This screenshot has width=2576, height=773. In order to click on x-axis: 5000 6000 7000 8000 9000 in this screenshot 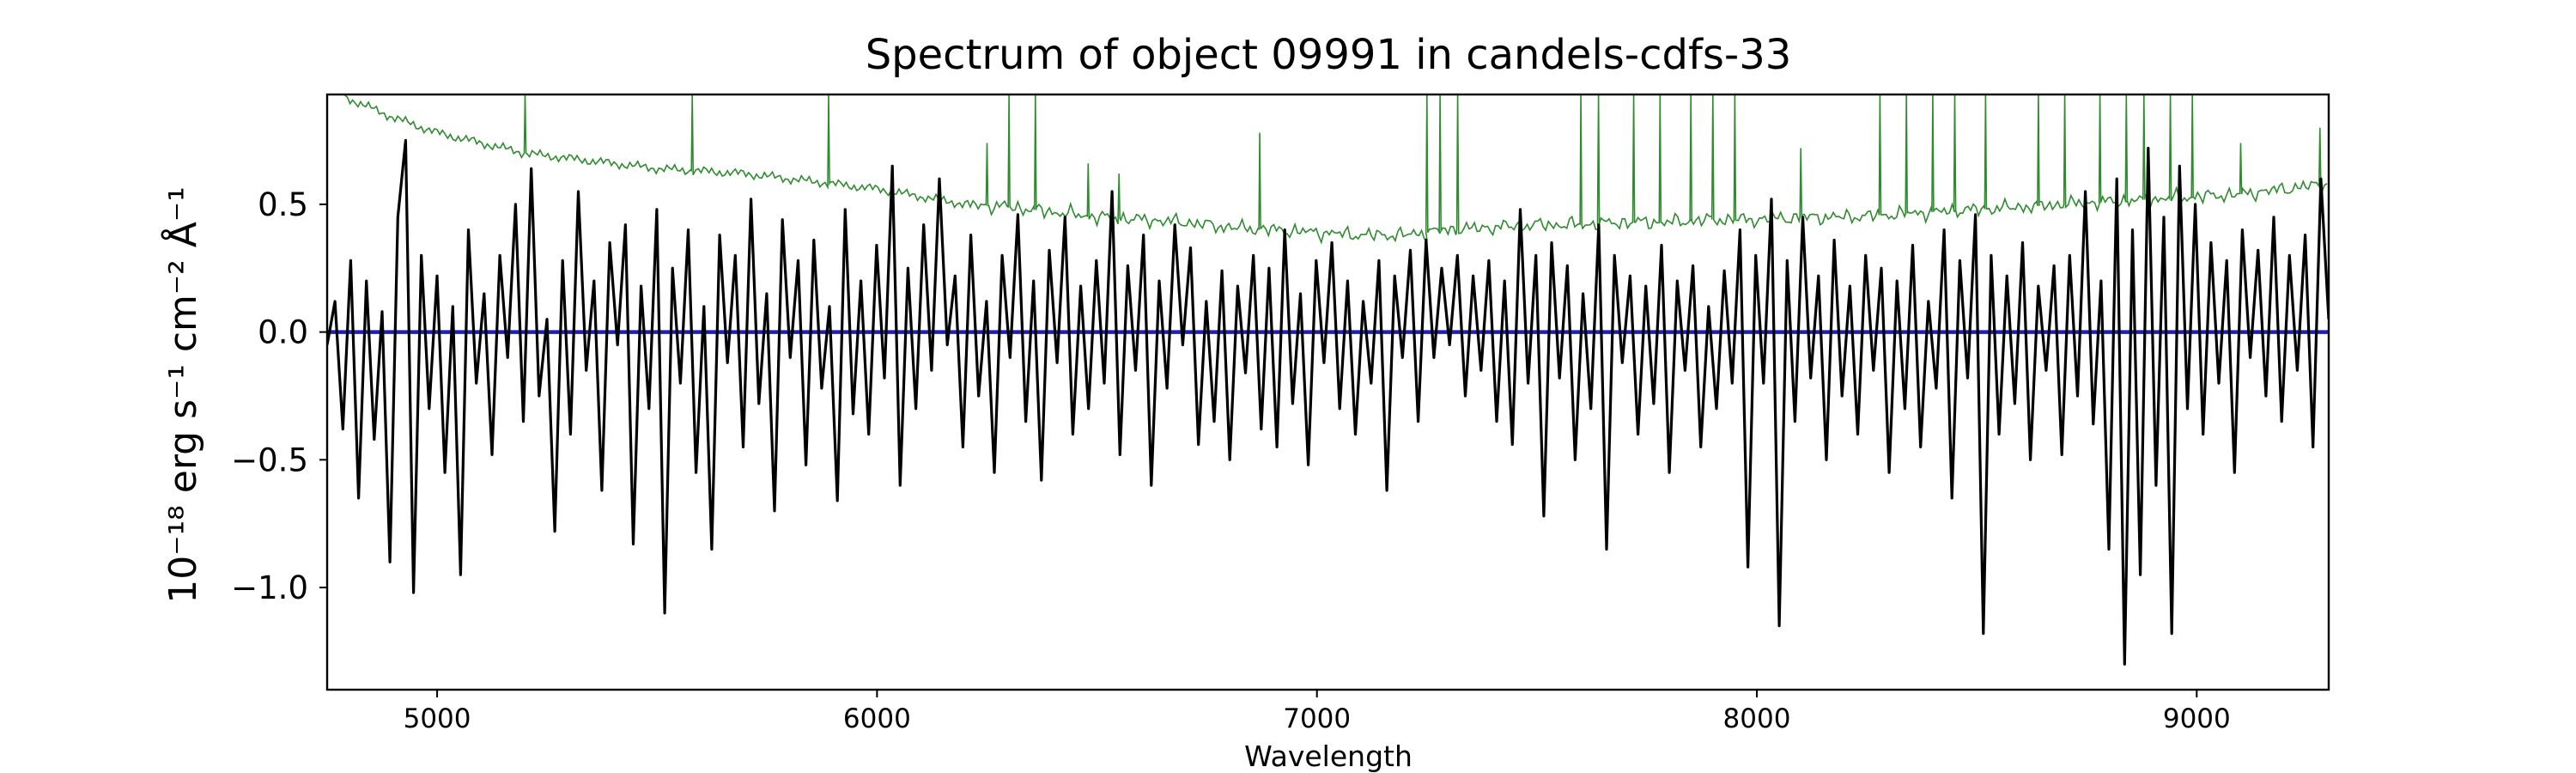, I will do `click(1317, 712)`.